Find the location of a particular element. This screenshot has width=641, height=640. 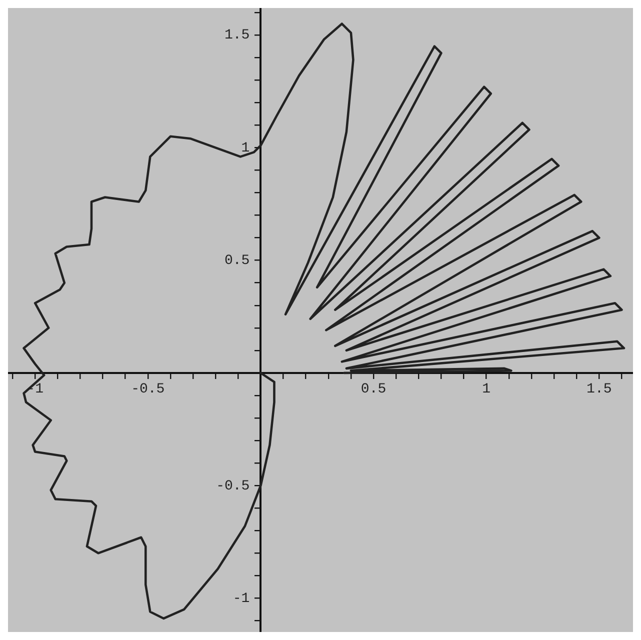

x-tick-label: 0.5 is located at coordinates (373, 390).